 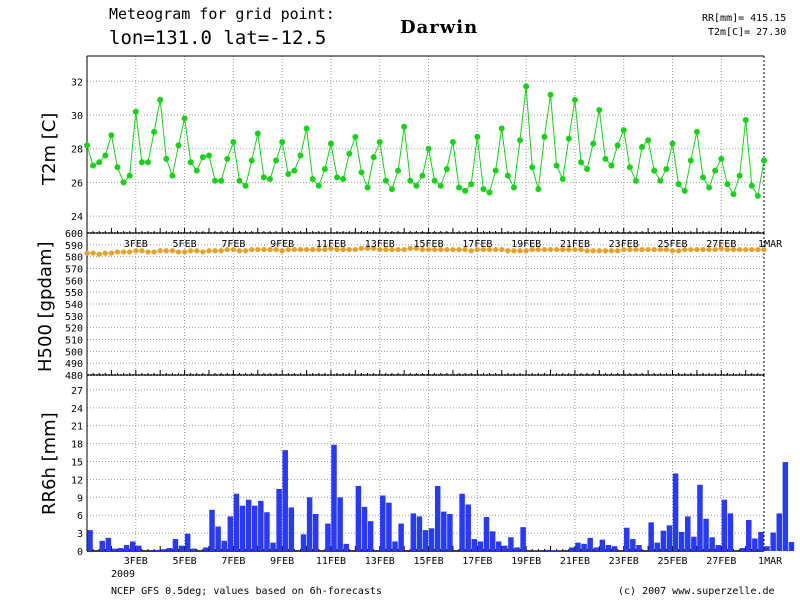 I want to click on x-axis-label: 11FEB, so click(x=331, y=244).